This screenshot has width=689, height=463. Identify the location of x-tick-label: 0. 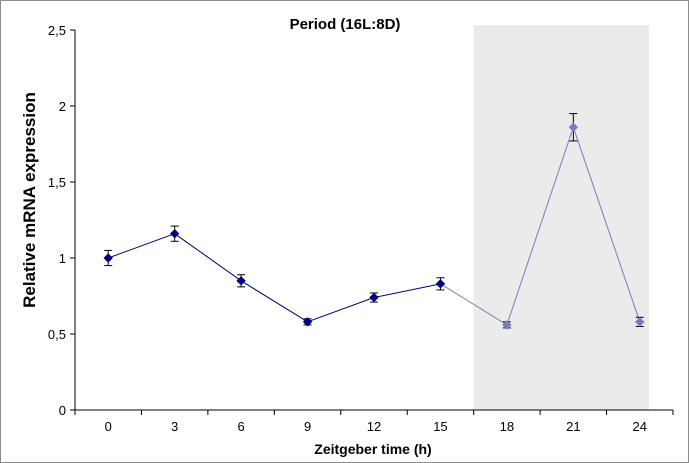
(108, 426).